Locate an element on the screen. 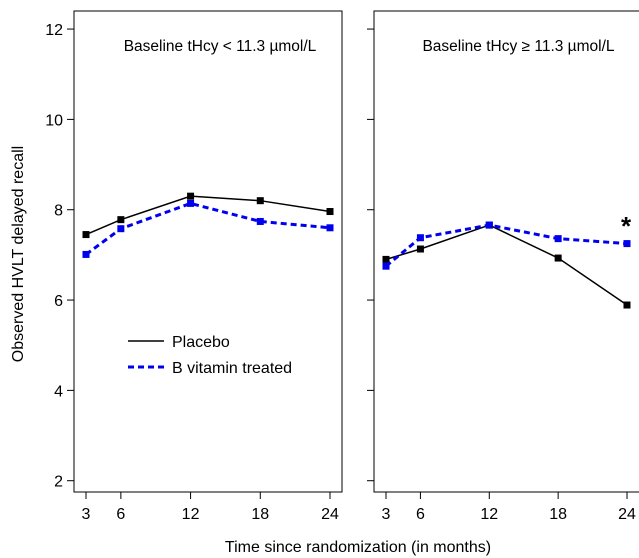  y-axis-label: Observed HVLT delayed recall is located at coordinates (18, 254).